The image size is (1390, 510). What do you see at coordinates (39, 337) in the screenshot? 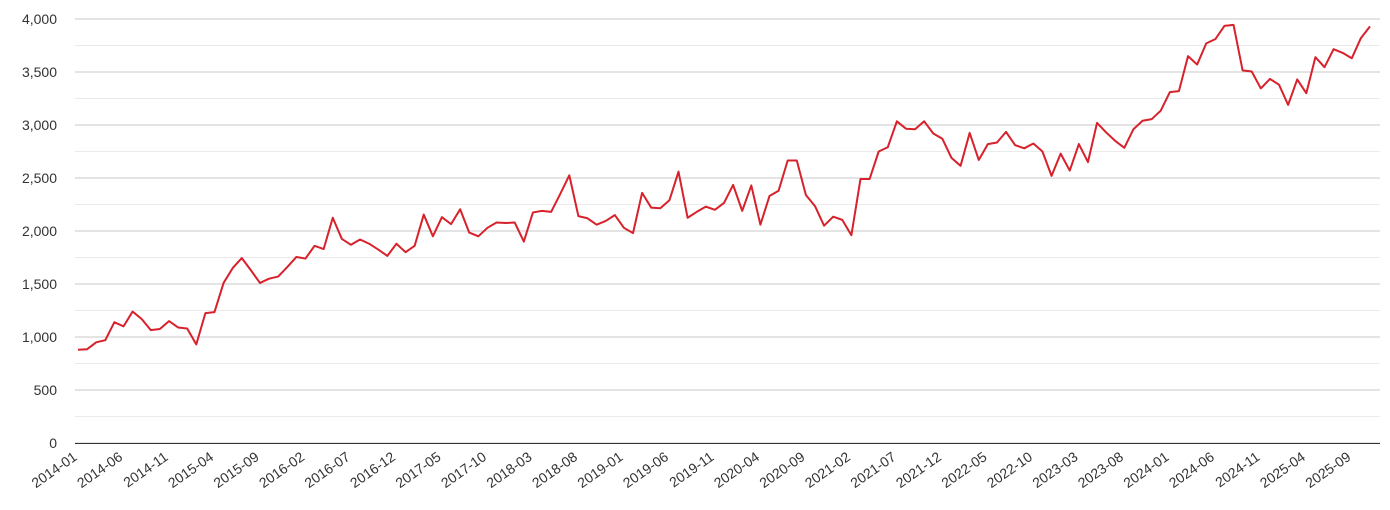
I see `y-tick-label: 1,000` at bounding box center [39, 337].